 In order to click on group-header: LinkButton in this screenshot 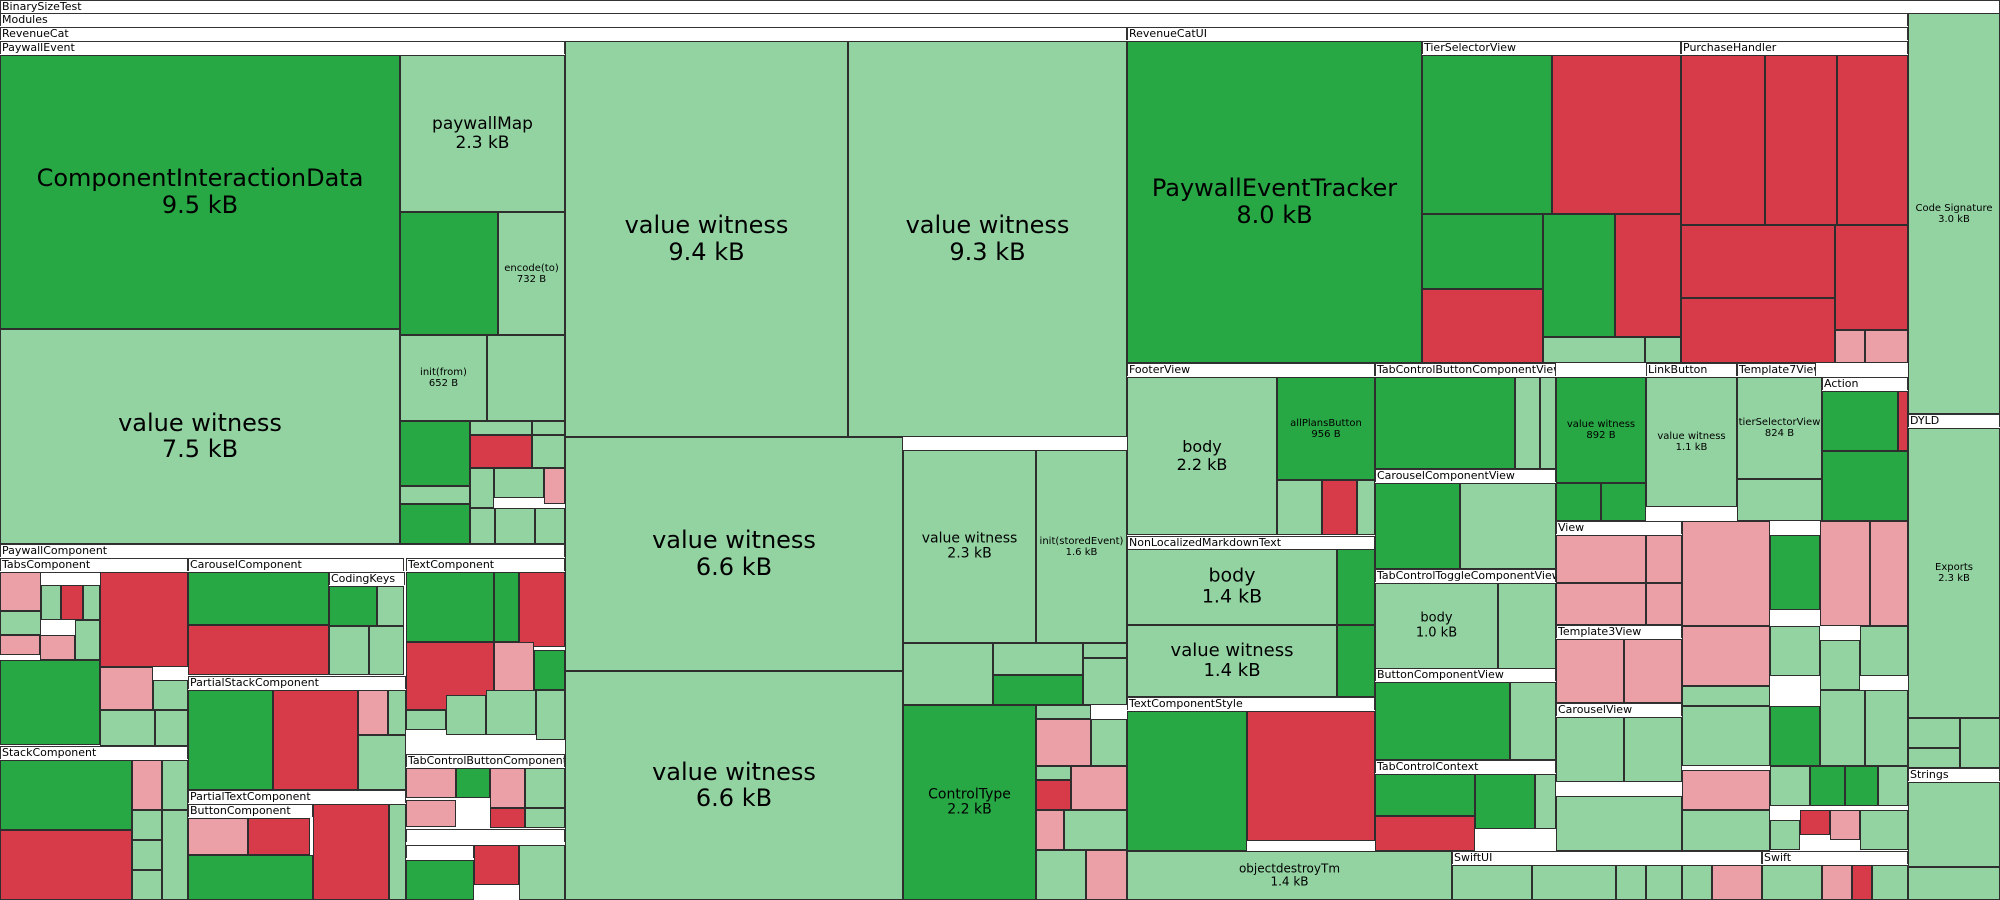, I will do `click(1691, 369)`.